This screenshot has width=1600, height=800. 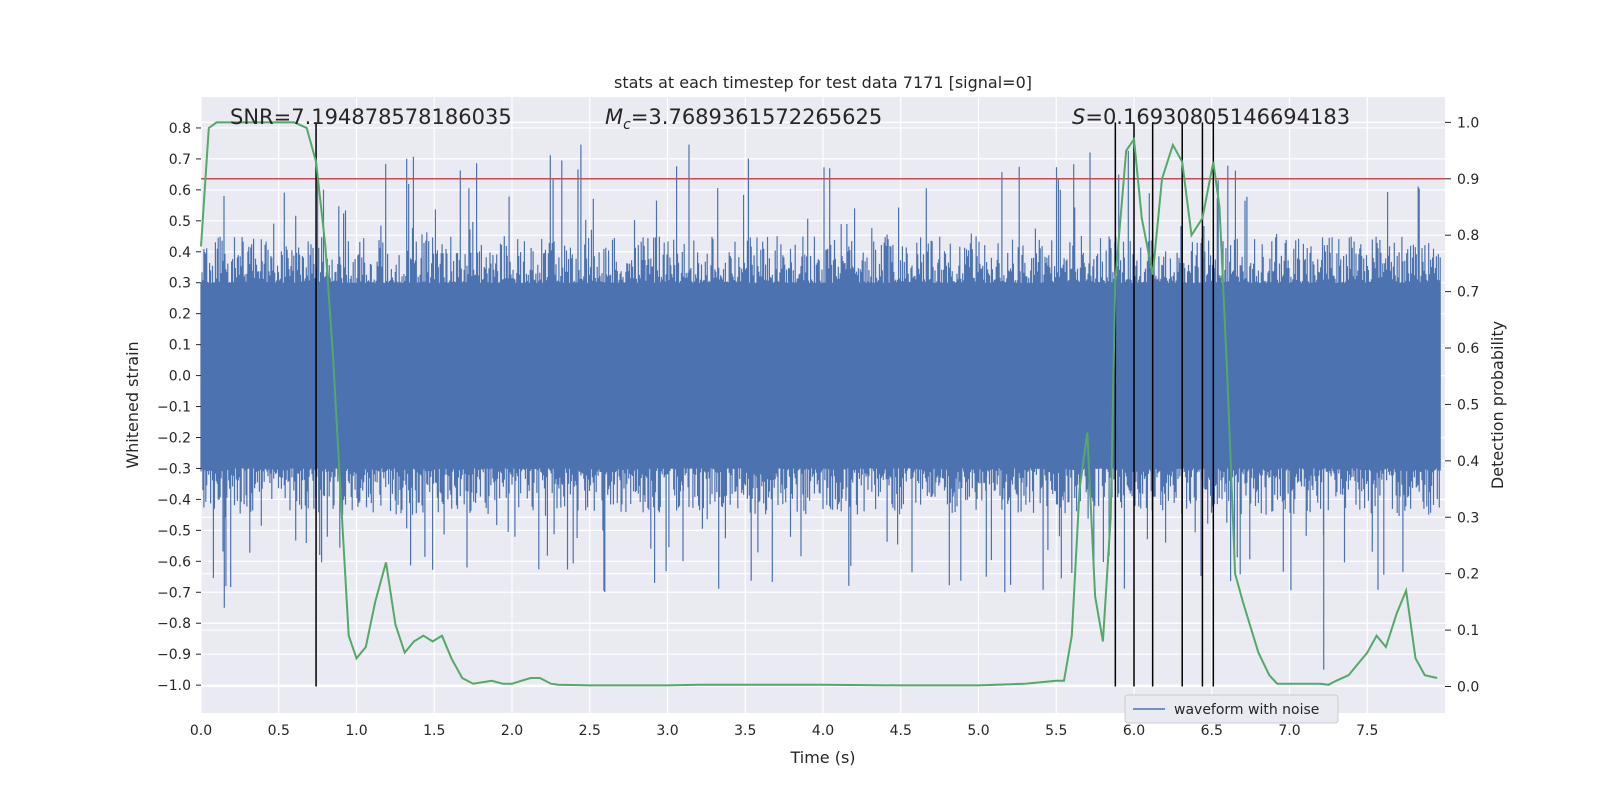 I want to click on x-tick-label: 0.0, so click(x=201, y=731).